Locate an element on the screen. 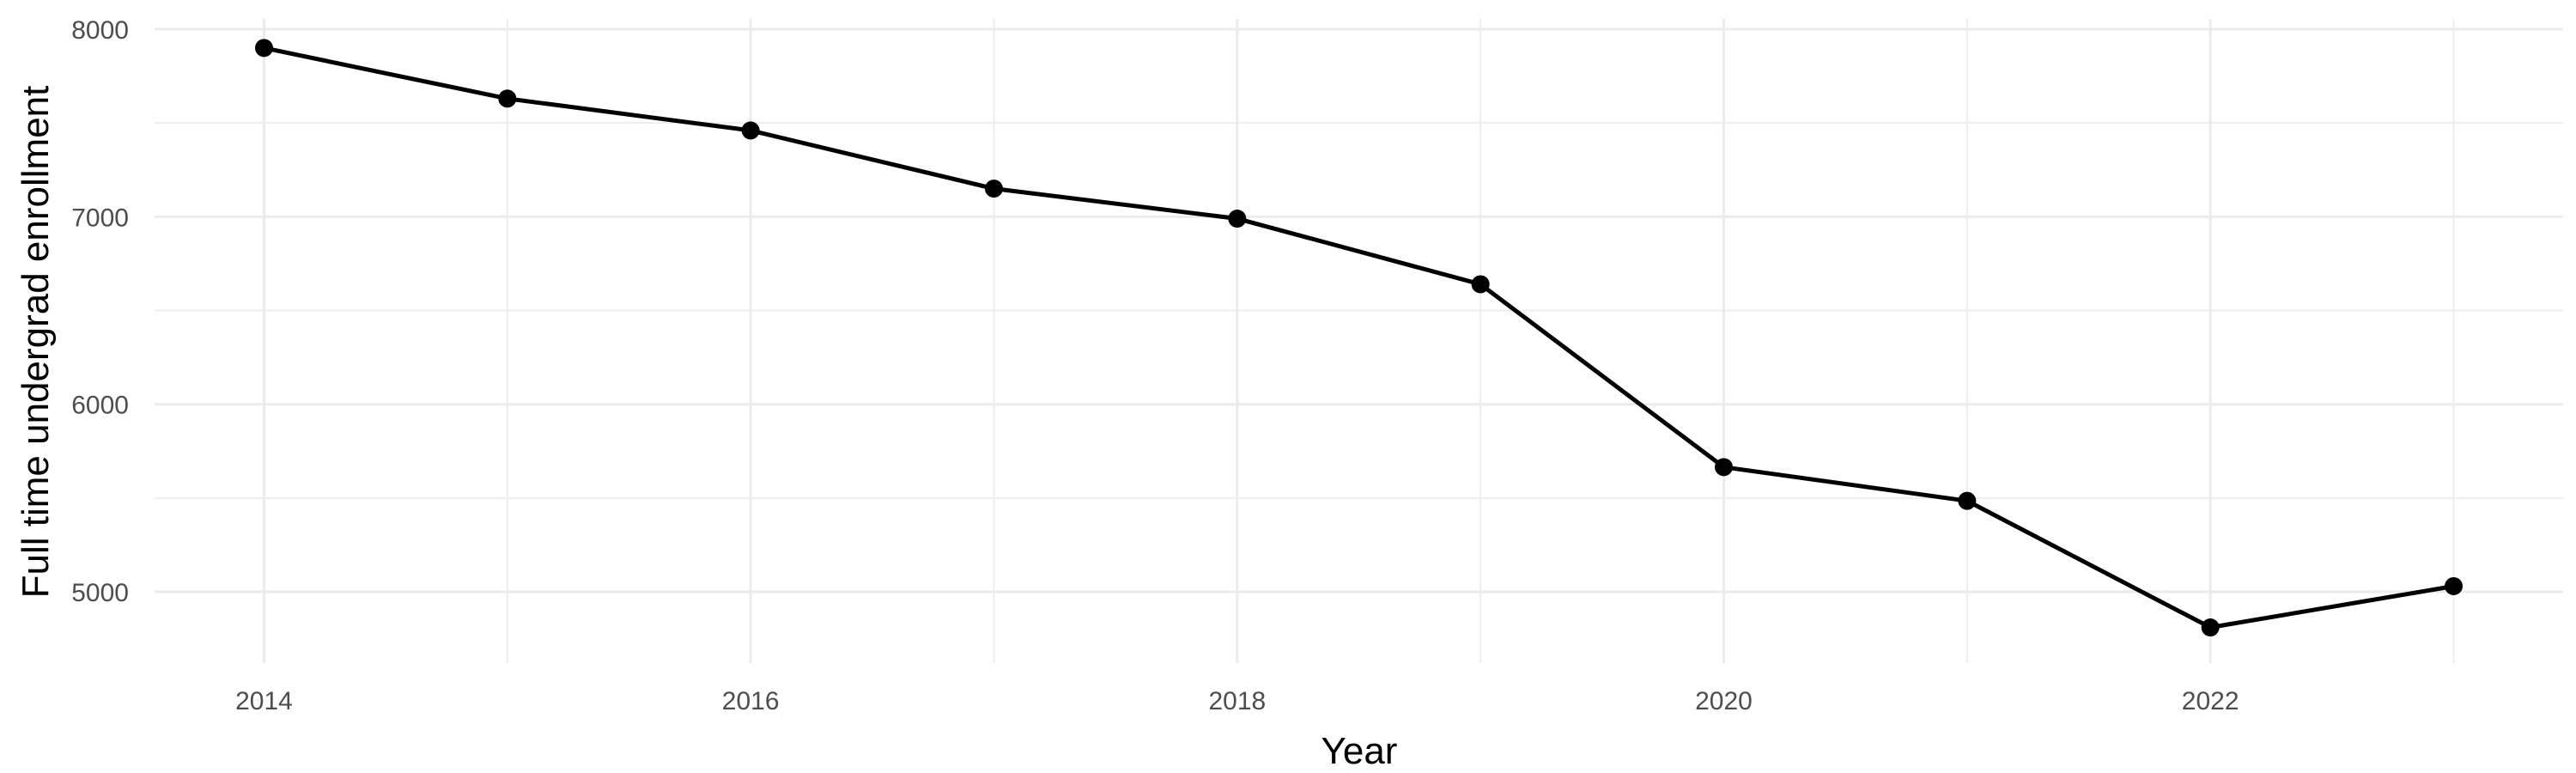 This screenshot has height=773, width=2576. data-point-2018 is located at coordinates (1237, 219).